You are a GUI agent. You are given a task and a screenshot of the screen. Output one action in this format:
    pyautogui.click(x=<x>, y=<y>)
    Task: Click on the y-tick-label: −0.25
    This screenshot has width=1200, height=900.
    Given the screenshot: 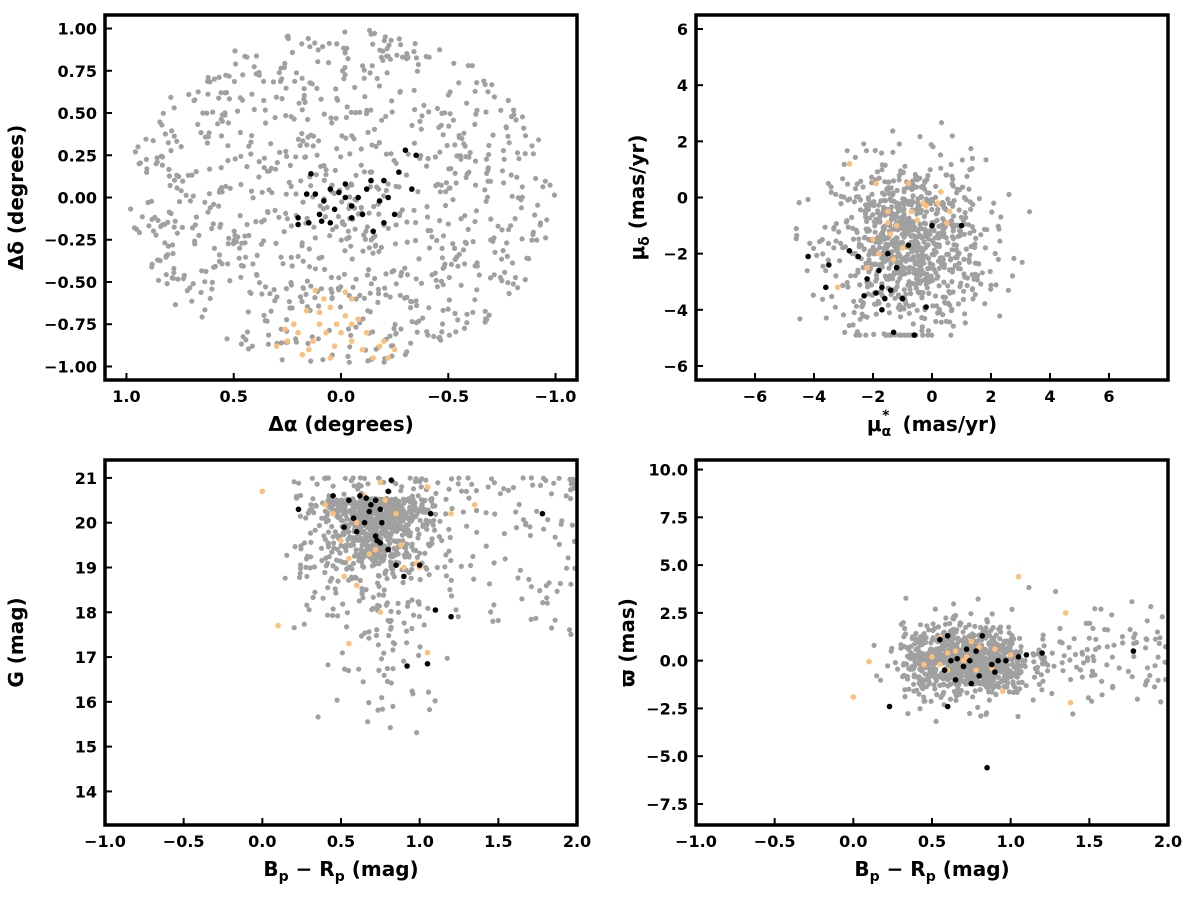 What is the action you would take?
    pyautogui.click(x=70, y=240)
    